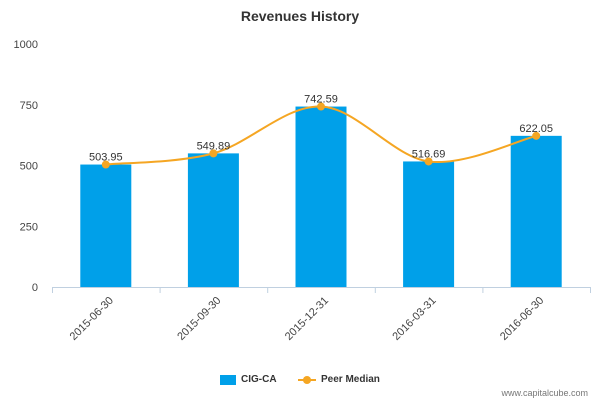 Image resolution: width=600 pixels, height=400 pixels. Describe the element at coordinates (29, 227) in the screenshot. I see `y-tick-label: 250` at that location.